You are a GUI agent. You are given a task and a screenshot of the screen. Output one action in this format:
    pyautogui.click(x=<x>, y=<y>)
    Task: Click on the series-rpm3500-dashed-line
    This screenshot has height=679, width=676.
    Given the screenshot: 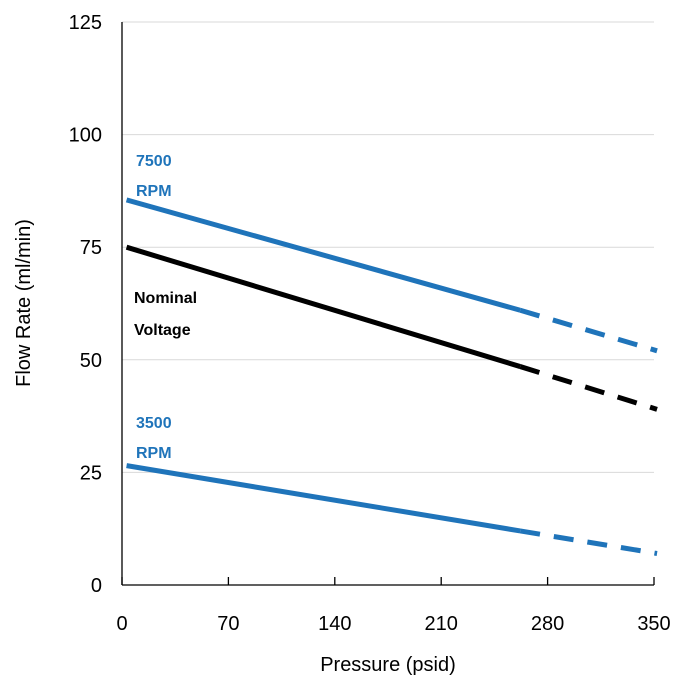 What is the action you would take?
    pyautogui.click(x=588, y=542)
    